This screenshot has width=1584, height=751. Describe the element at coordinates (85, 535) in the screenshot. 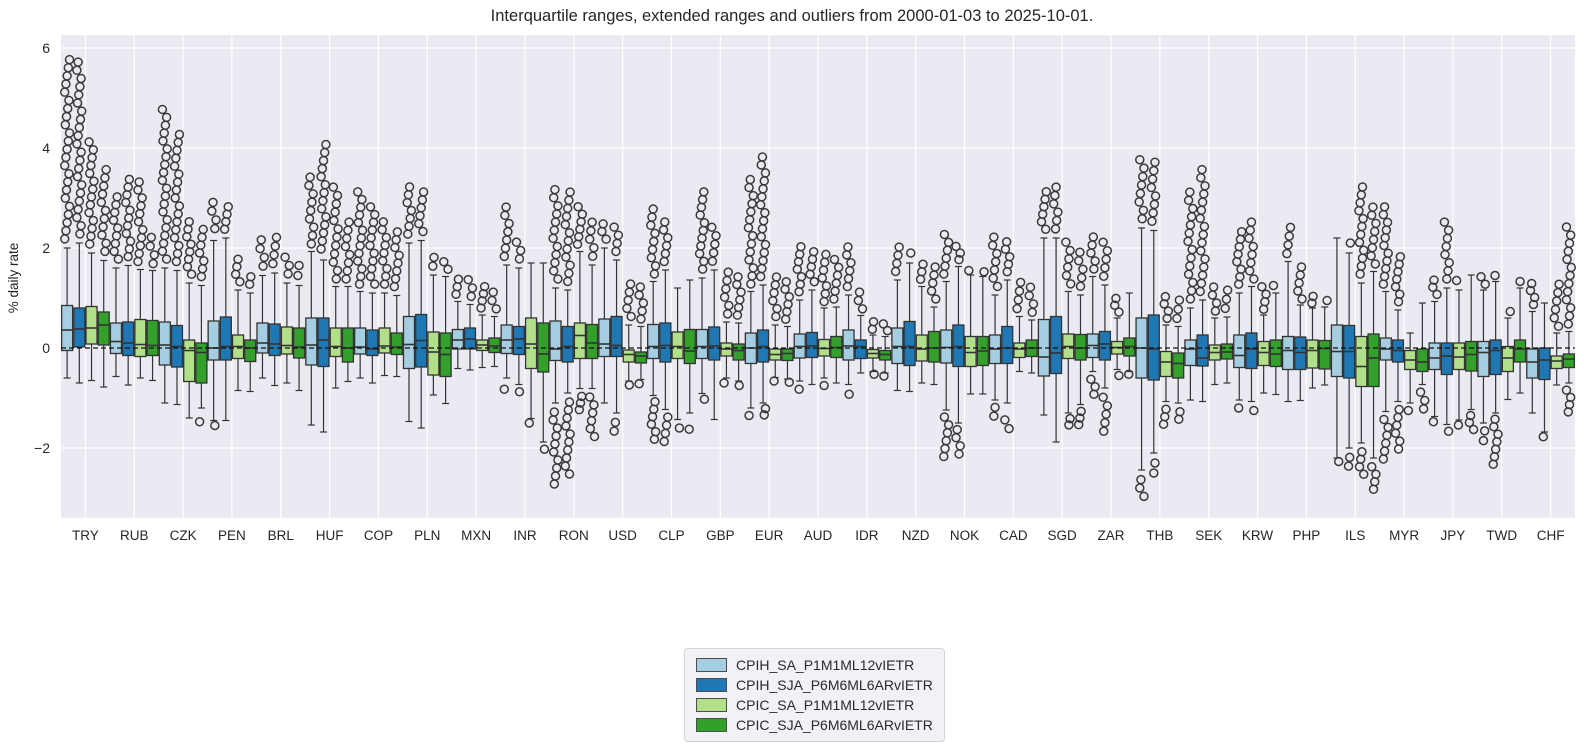

I see `x-tick-label: TRY` at that location.